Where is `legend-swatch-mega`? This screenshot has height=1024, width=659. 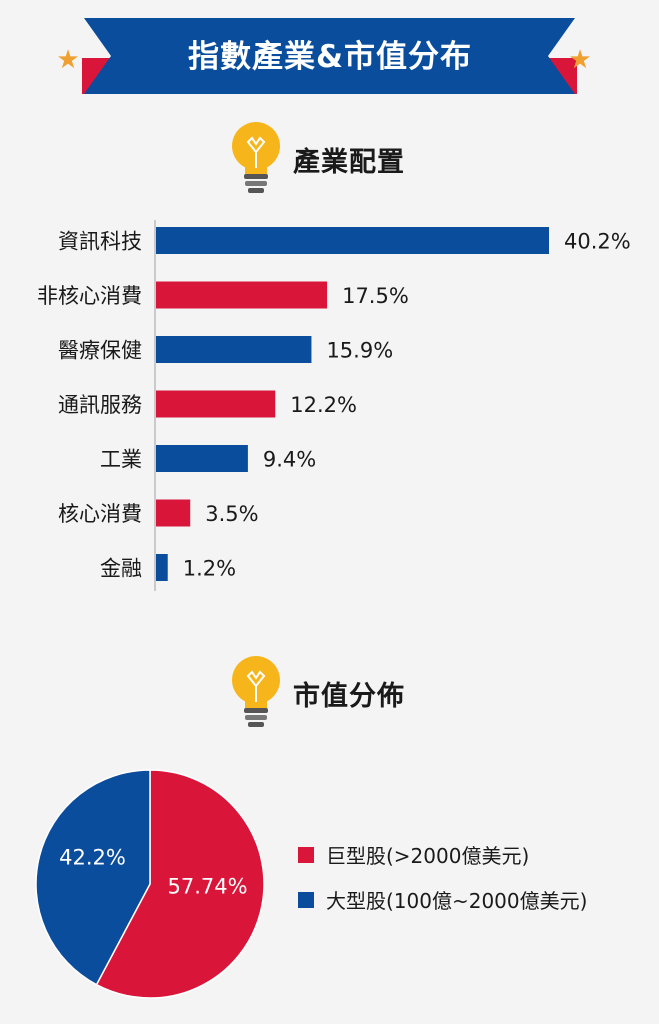 legend-swatch-mega is located at coordinates (306, 854).